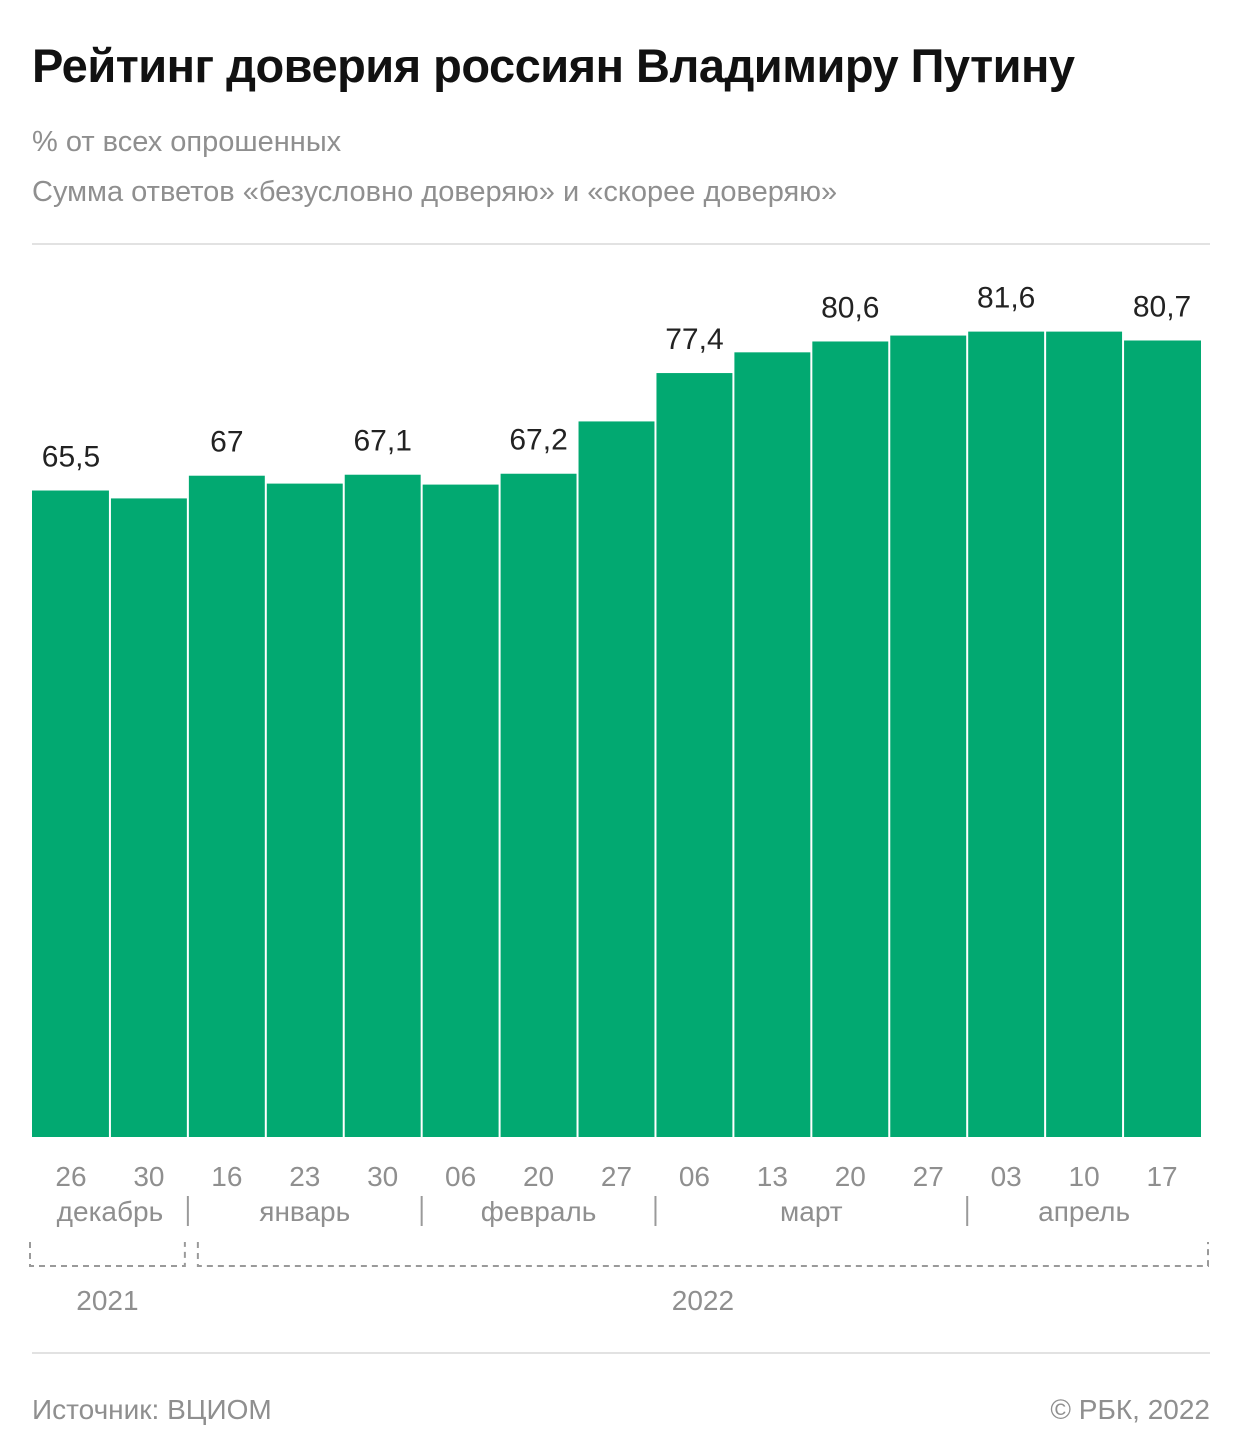  What do you see at coordinates (811, 1211) in the screenshot?
I see `month-label: март` at bounding box center [811, 1211].